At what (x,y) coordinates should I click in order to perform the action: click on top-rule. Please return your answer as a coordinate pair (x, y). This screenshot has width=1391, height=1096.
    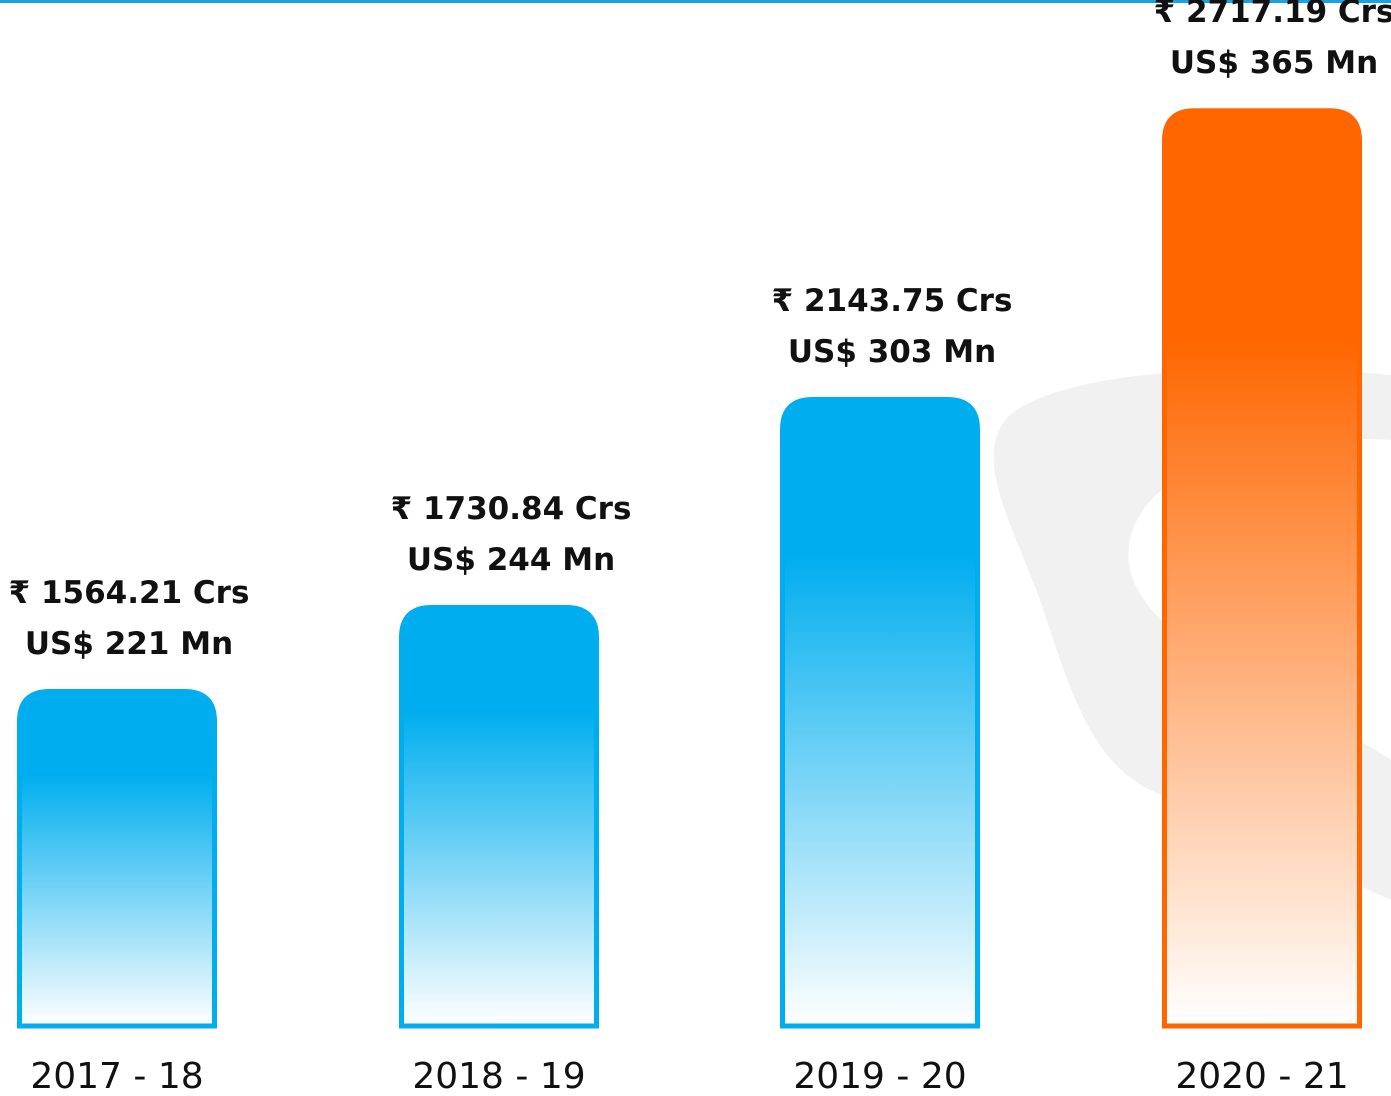
    Looking at the image, I should click on (695, 1).